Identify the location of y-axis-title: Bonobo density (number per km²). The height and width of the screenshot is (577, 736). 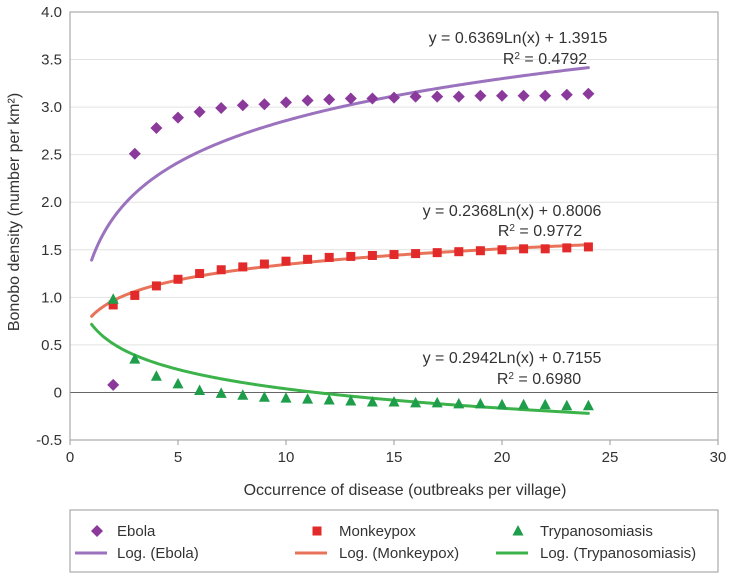
(14, 212).